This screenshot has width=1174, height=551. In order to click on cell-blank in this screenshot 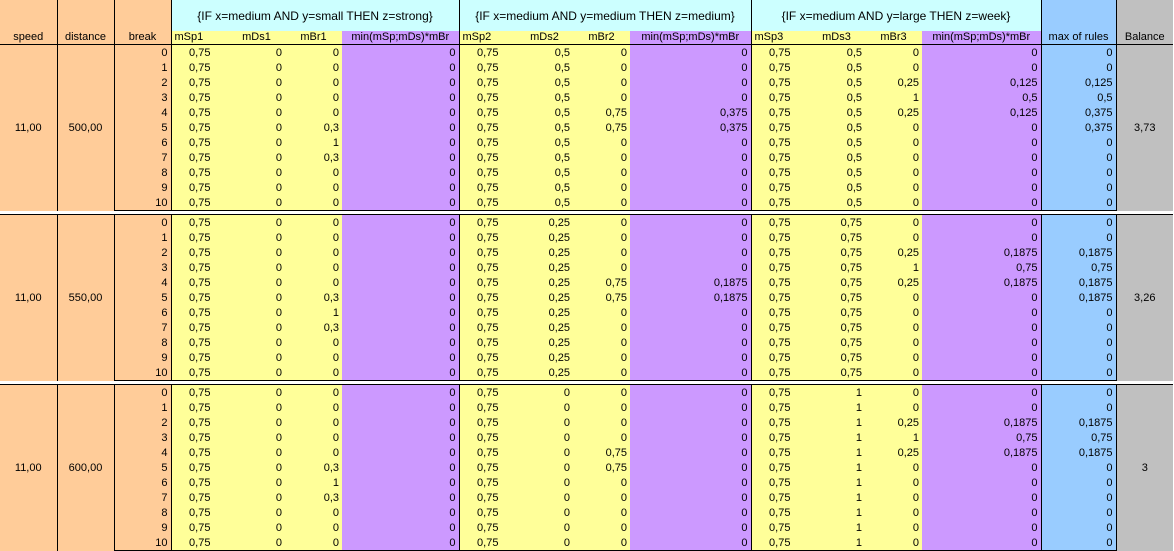, I will do `click(29, 15)`.